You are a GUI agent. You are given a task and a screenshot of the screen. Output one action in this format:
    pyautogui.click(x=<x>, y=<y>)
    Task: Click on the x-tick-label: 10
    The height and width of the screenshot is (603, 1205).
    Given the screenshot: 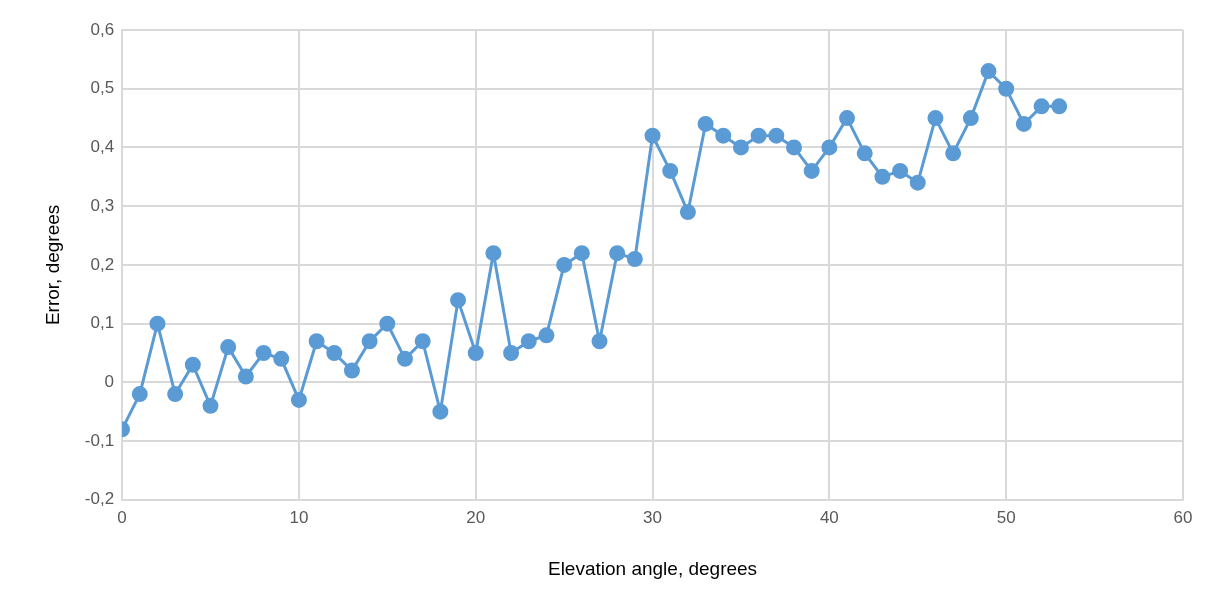 What is the action you would take?
    pyautogui.click(x=299, y=517)
    